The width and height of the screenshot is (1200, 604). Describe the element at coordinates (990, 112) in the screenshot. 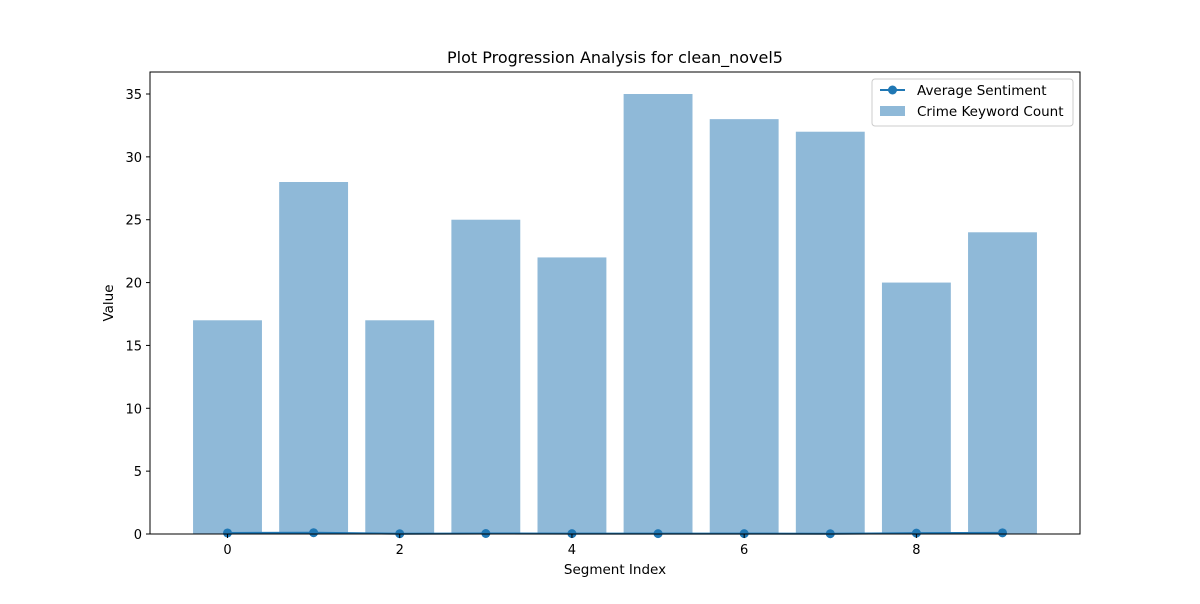

I see `legend-label-crime-keyword-count: Crime Keyword Count` at that location.